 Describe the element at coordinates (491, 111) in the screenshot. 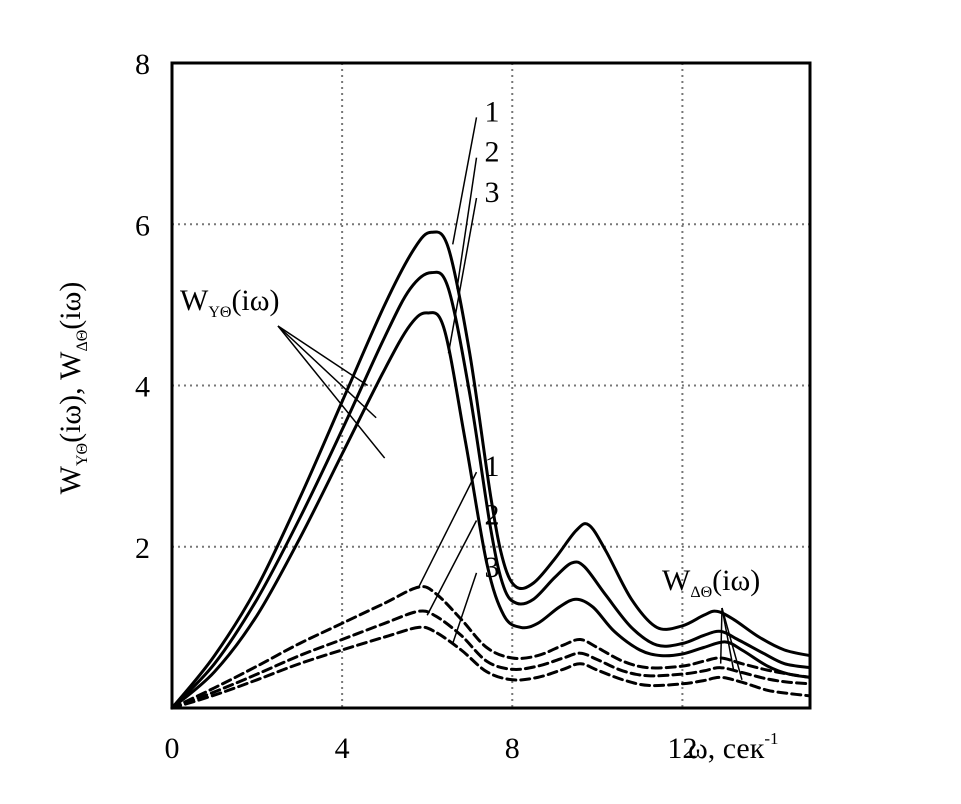

I see `series-label-solid-1: 1` at that location.